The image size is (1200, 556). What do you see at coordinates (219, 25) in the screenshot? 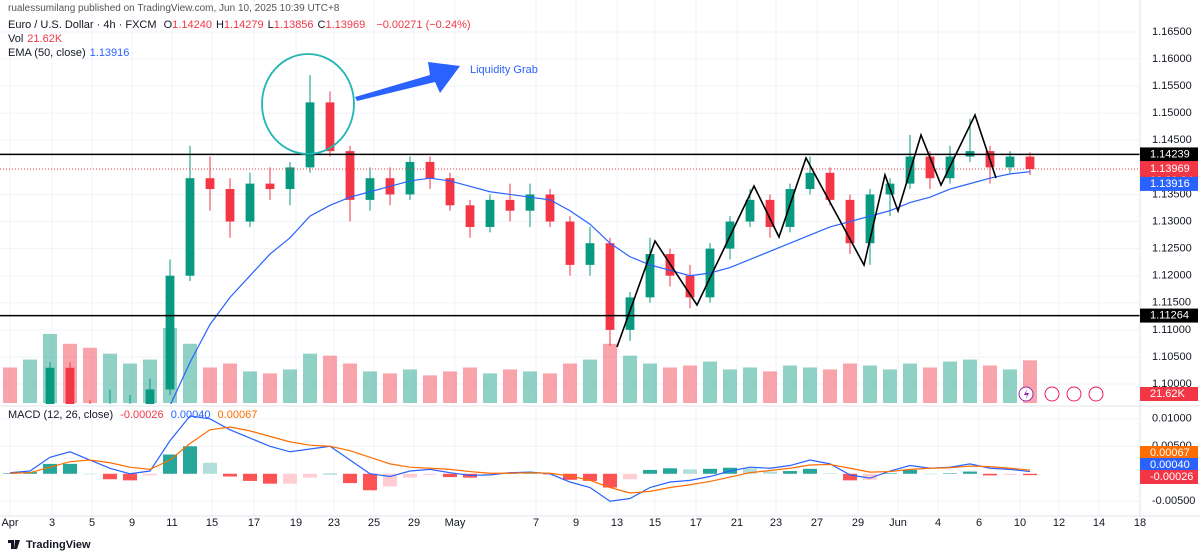
I see `ohlc-key: H` at bounding box center [219, 25].